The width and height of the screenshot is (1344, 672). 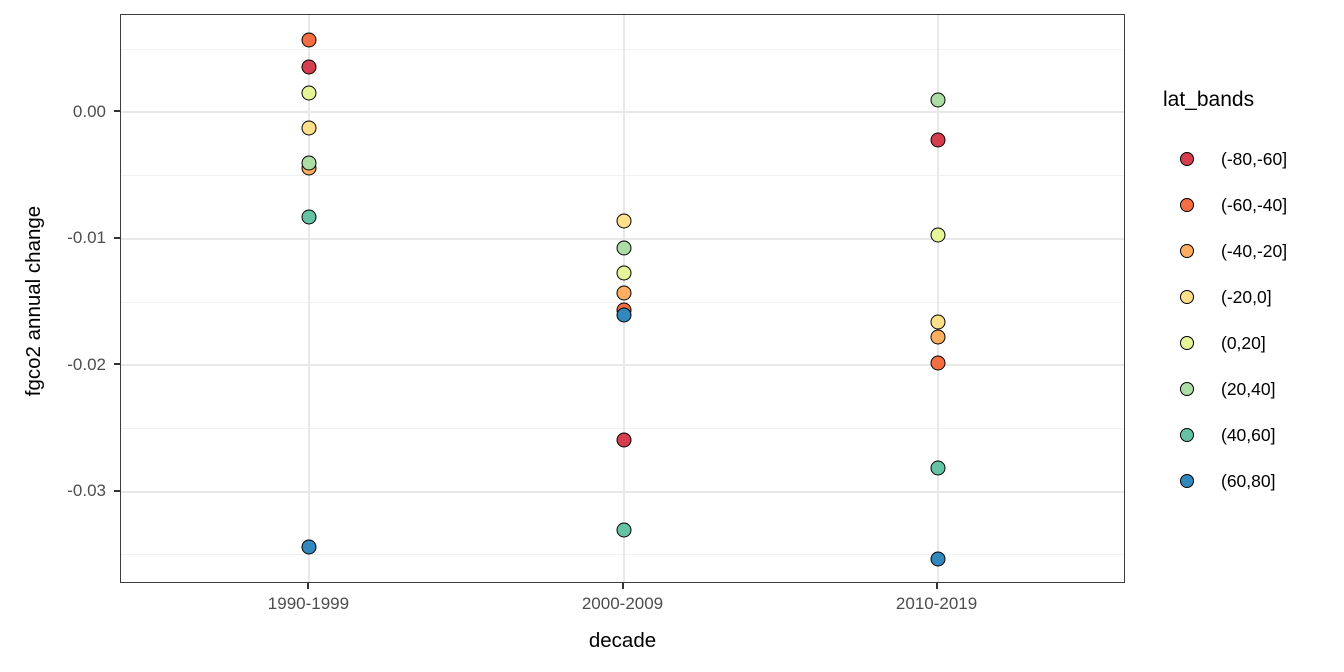 What do you see at coordinates (1243, 342) in the screenshot?
I see `legend-item-label: (0,20]` at bounding box center [1243, 342].